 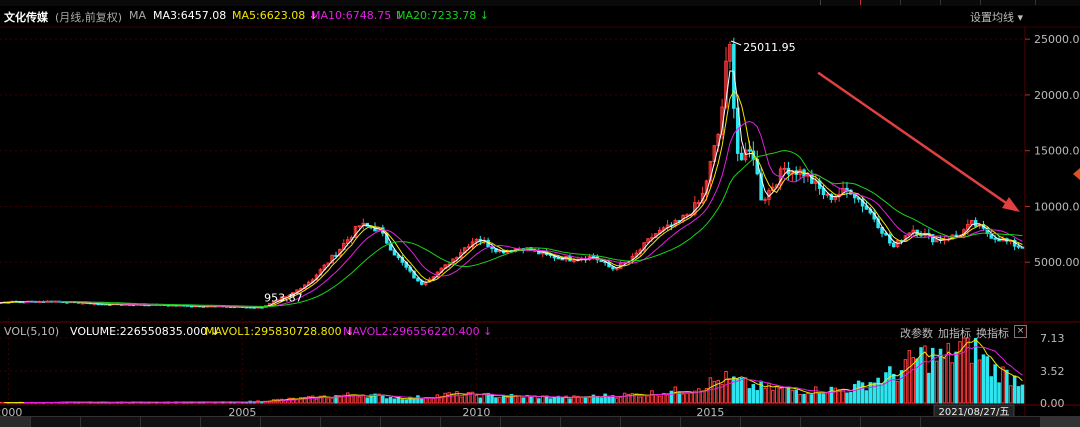 I want to click on volume-group, so click(x=512, y=370).